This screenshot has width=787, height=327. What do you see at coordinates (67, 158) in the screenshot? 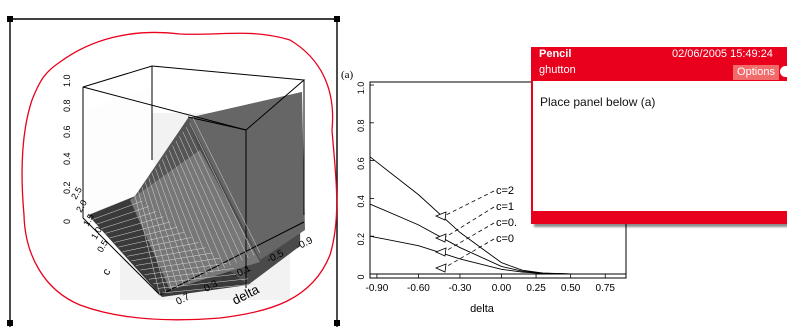
I see `z-tick: 0.4` at bounding box center [67, 158].